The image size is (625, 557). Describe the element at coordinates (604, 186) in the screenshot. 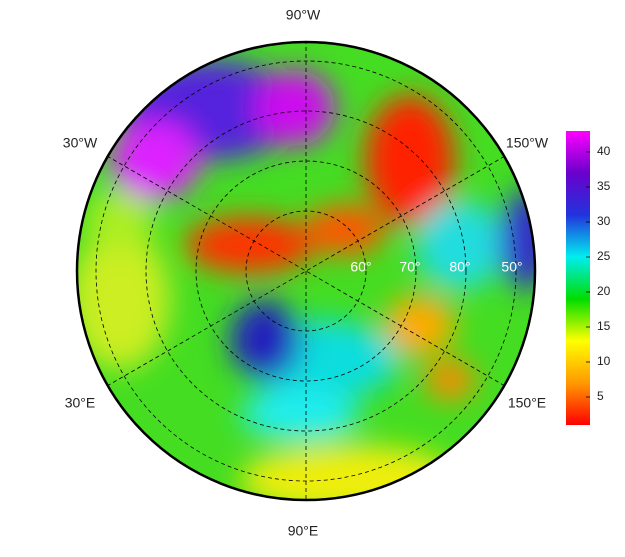

I see `colorbar-tick-label: 35` at that location.